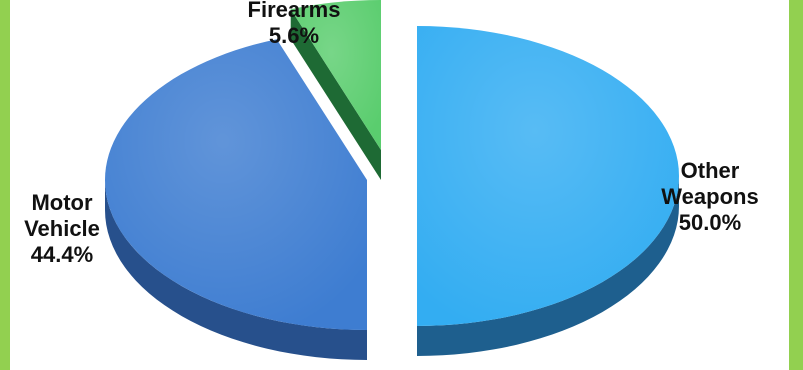 Image resolution: width=803 pixels, height=370 pixels. Describe the element at coordinates (709, 196) in the screenshot. I see `data-label-other-weapons: Other Weapons 50.0%` at that location.